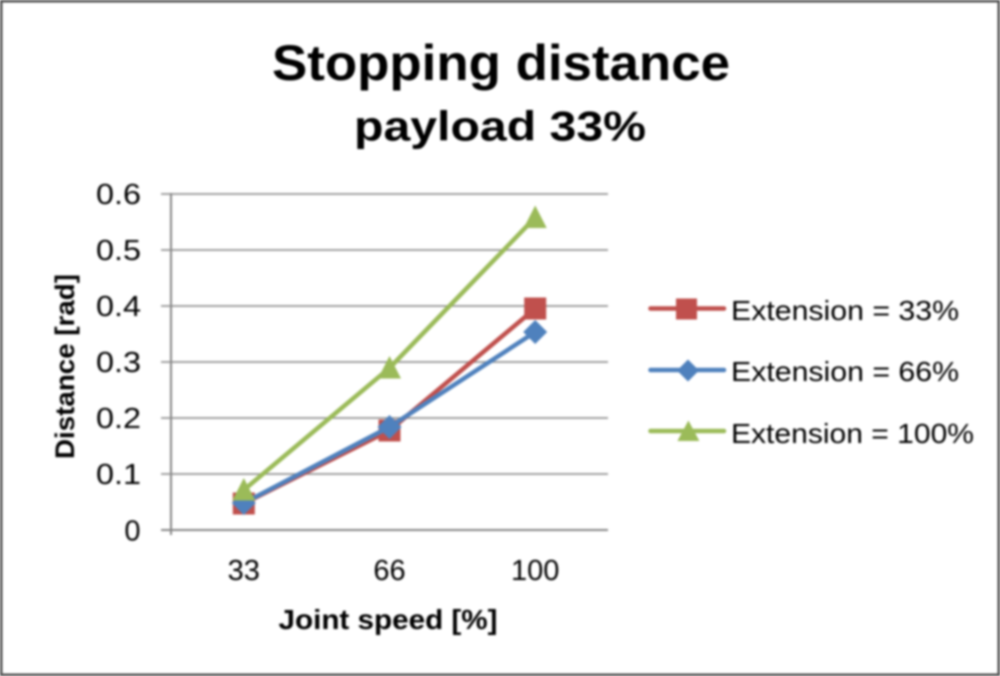 The height and width of the screenshot is (676, 1000). I want to click on svg-text: 0.3, so click(118, 363).